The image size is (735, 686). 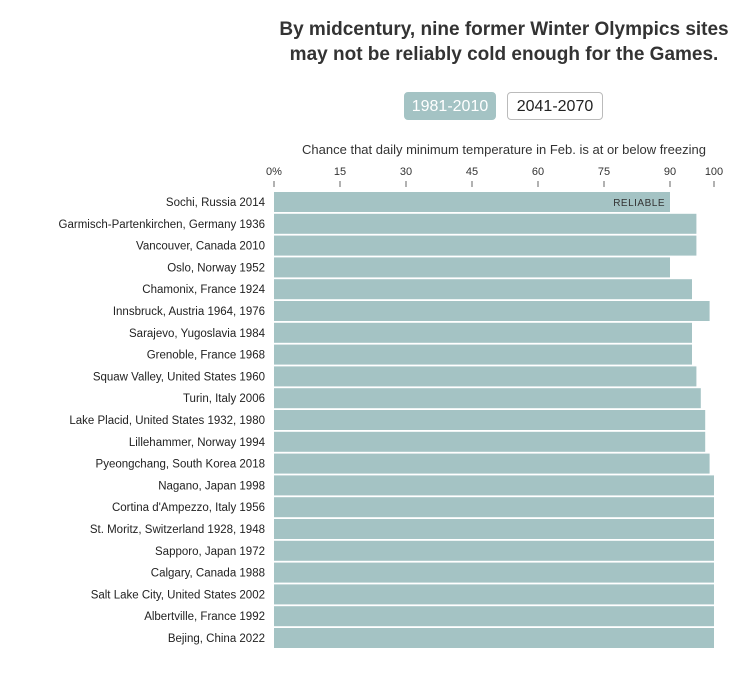 I want to click on category-label: Albertville, France 1992, so click(x=204, y=617).